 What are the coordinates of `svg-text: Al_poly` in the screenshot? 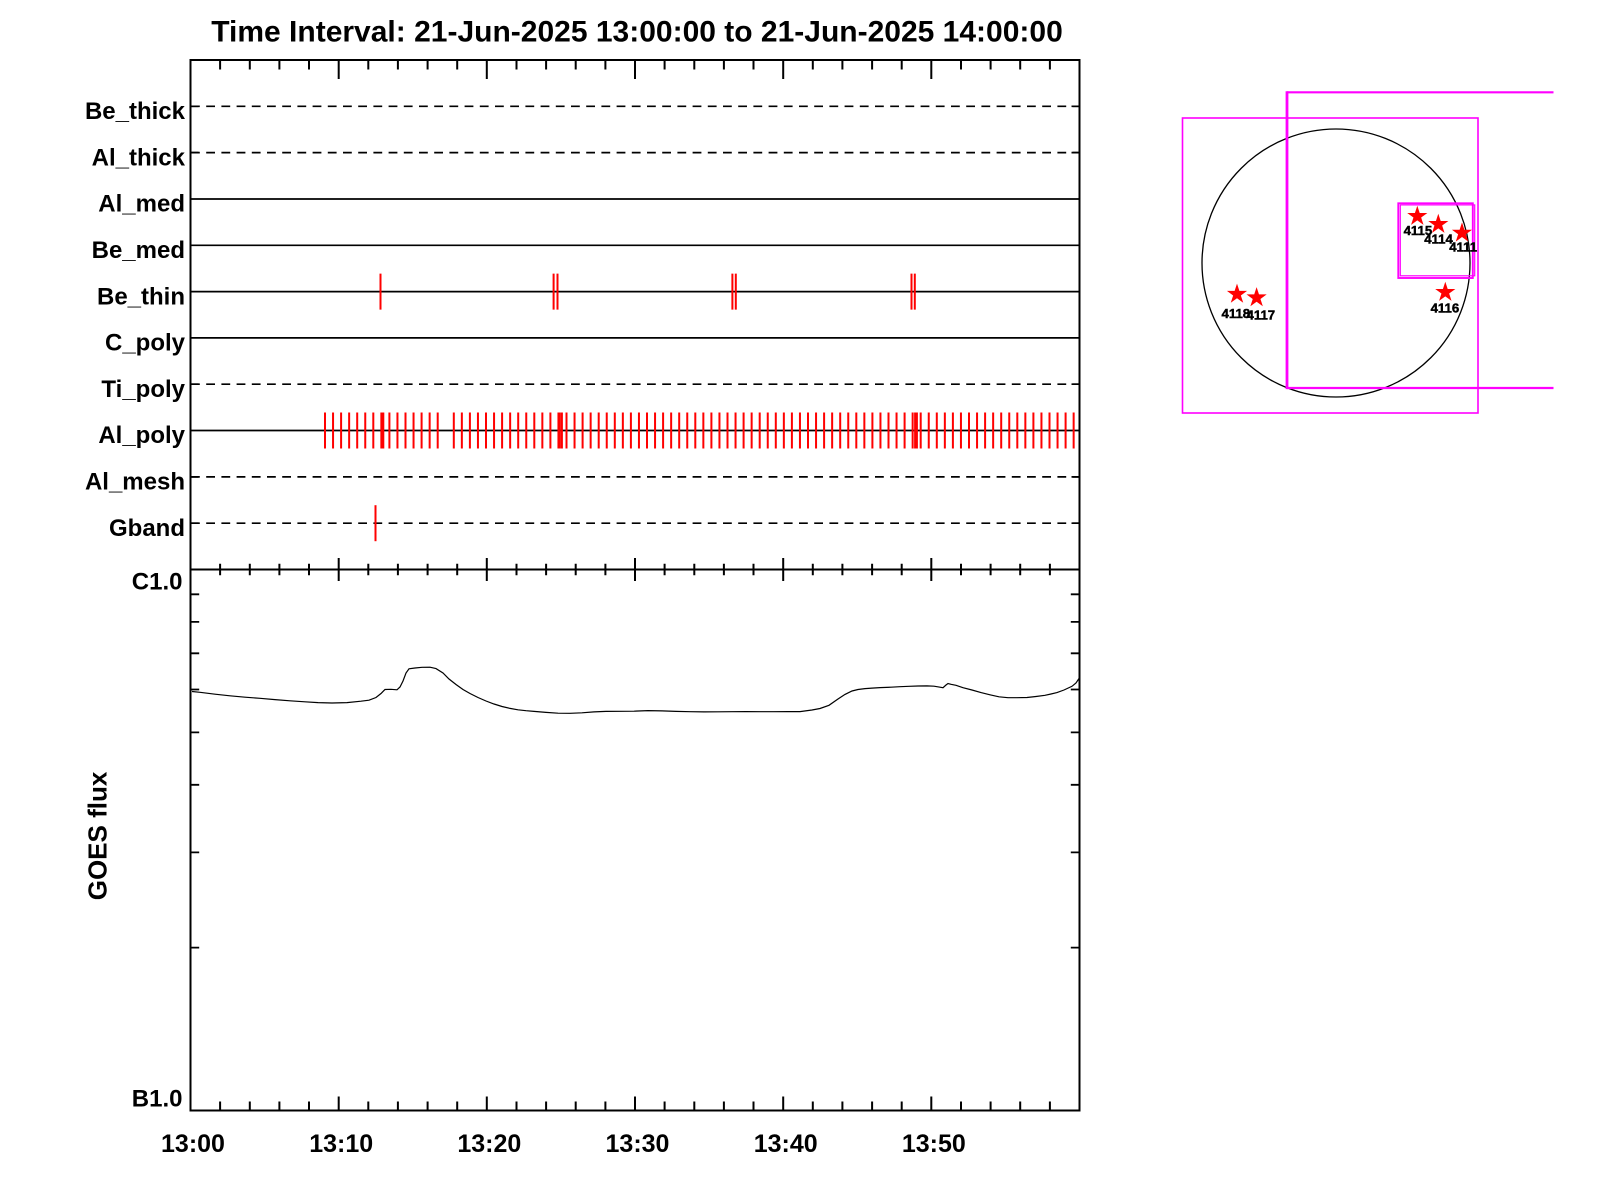 It's located at (141, 435).